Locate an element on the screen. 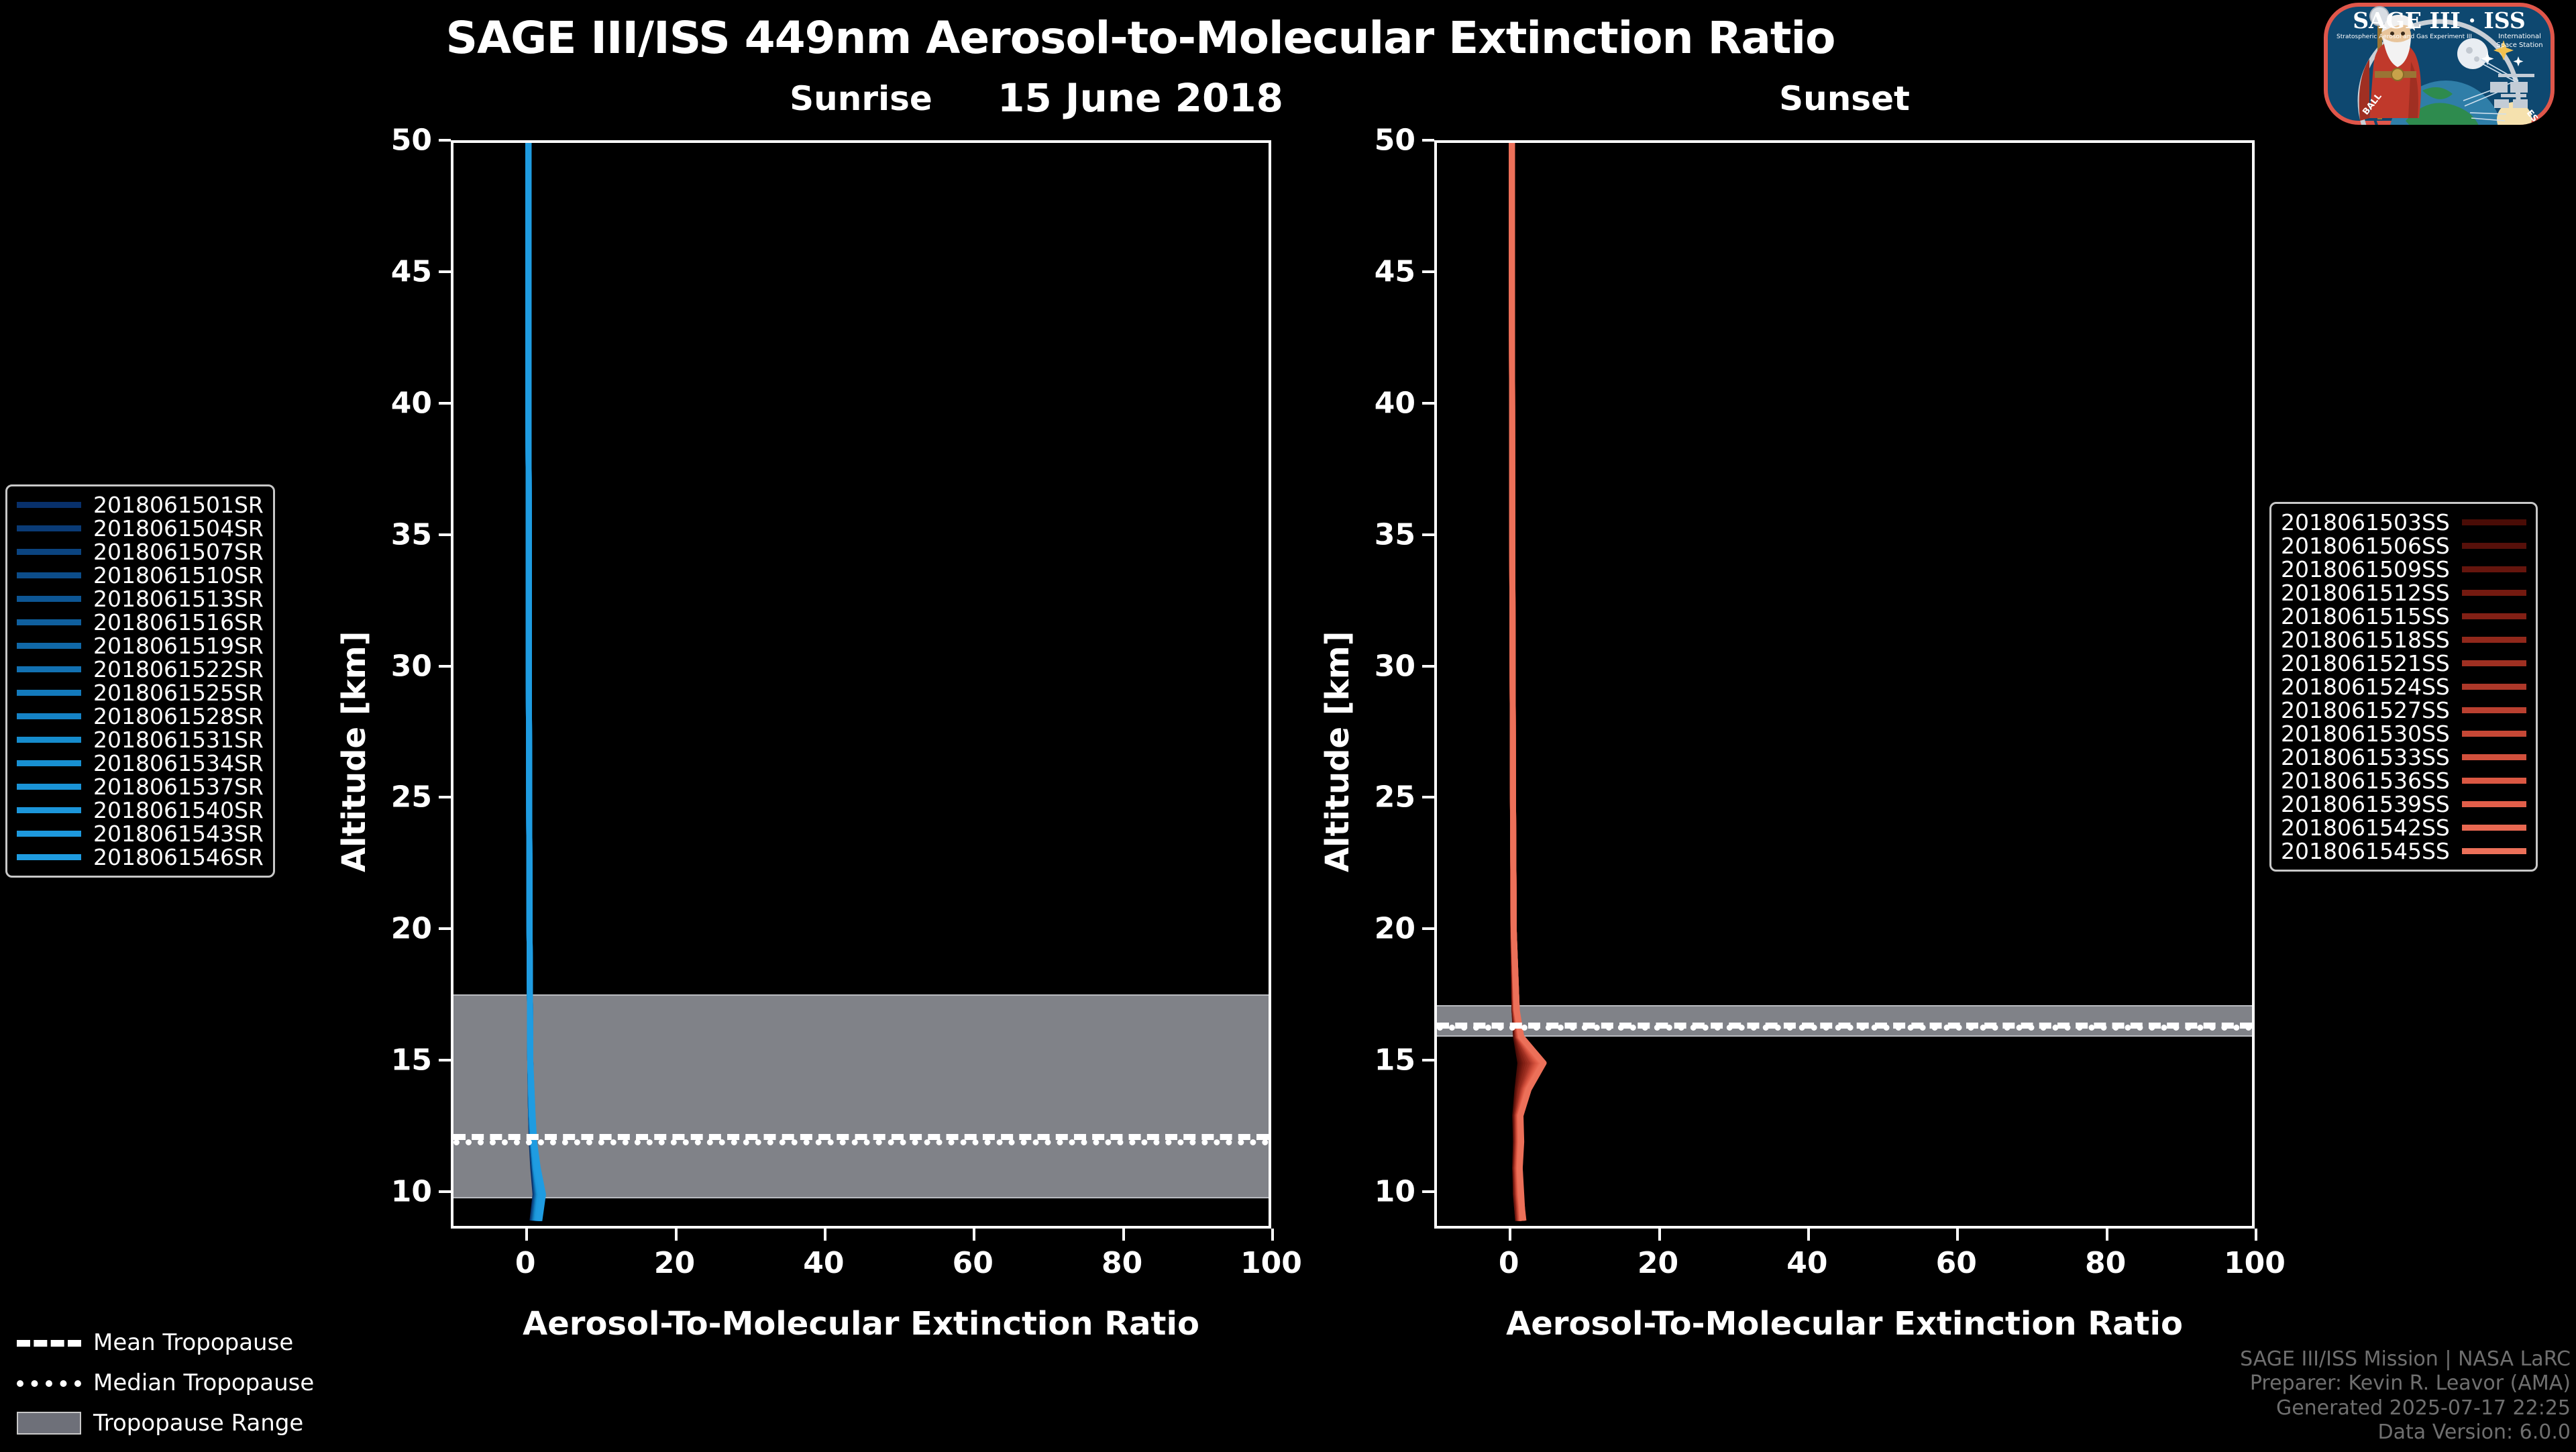 This screenshot has width=2576, height=1452. legend-item-2018061504sr: 2018061504SR is located at coordinates (140, 528).